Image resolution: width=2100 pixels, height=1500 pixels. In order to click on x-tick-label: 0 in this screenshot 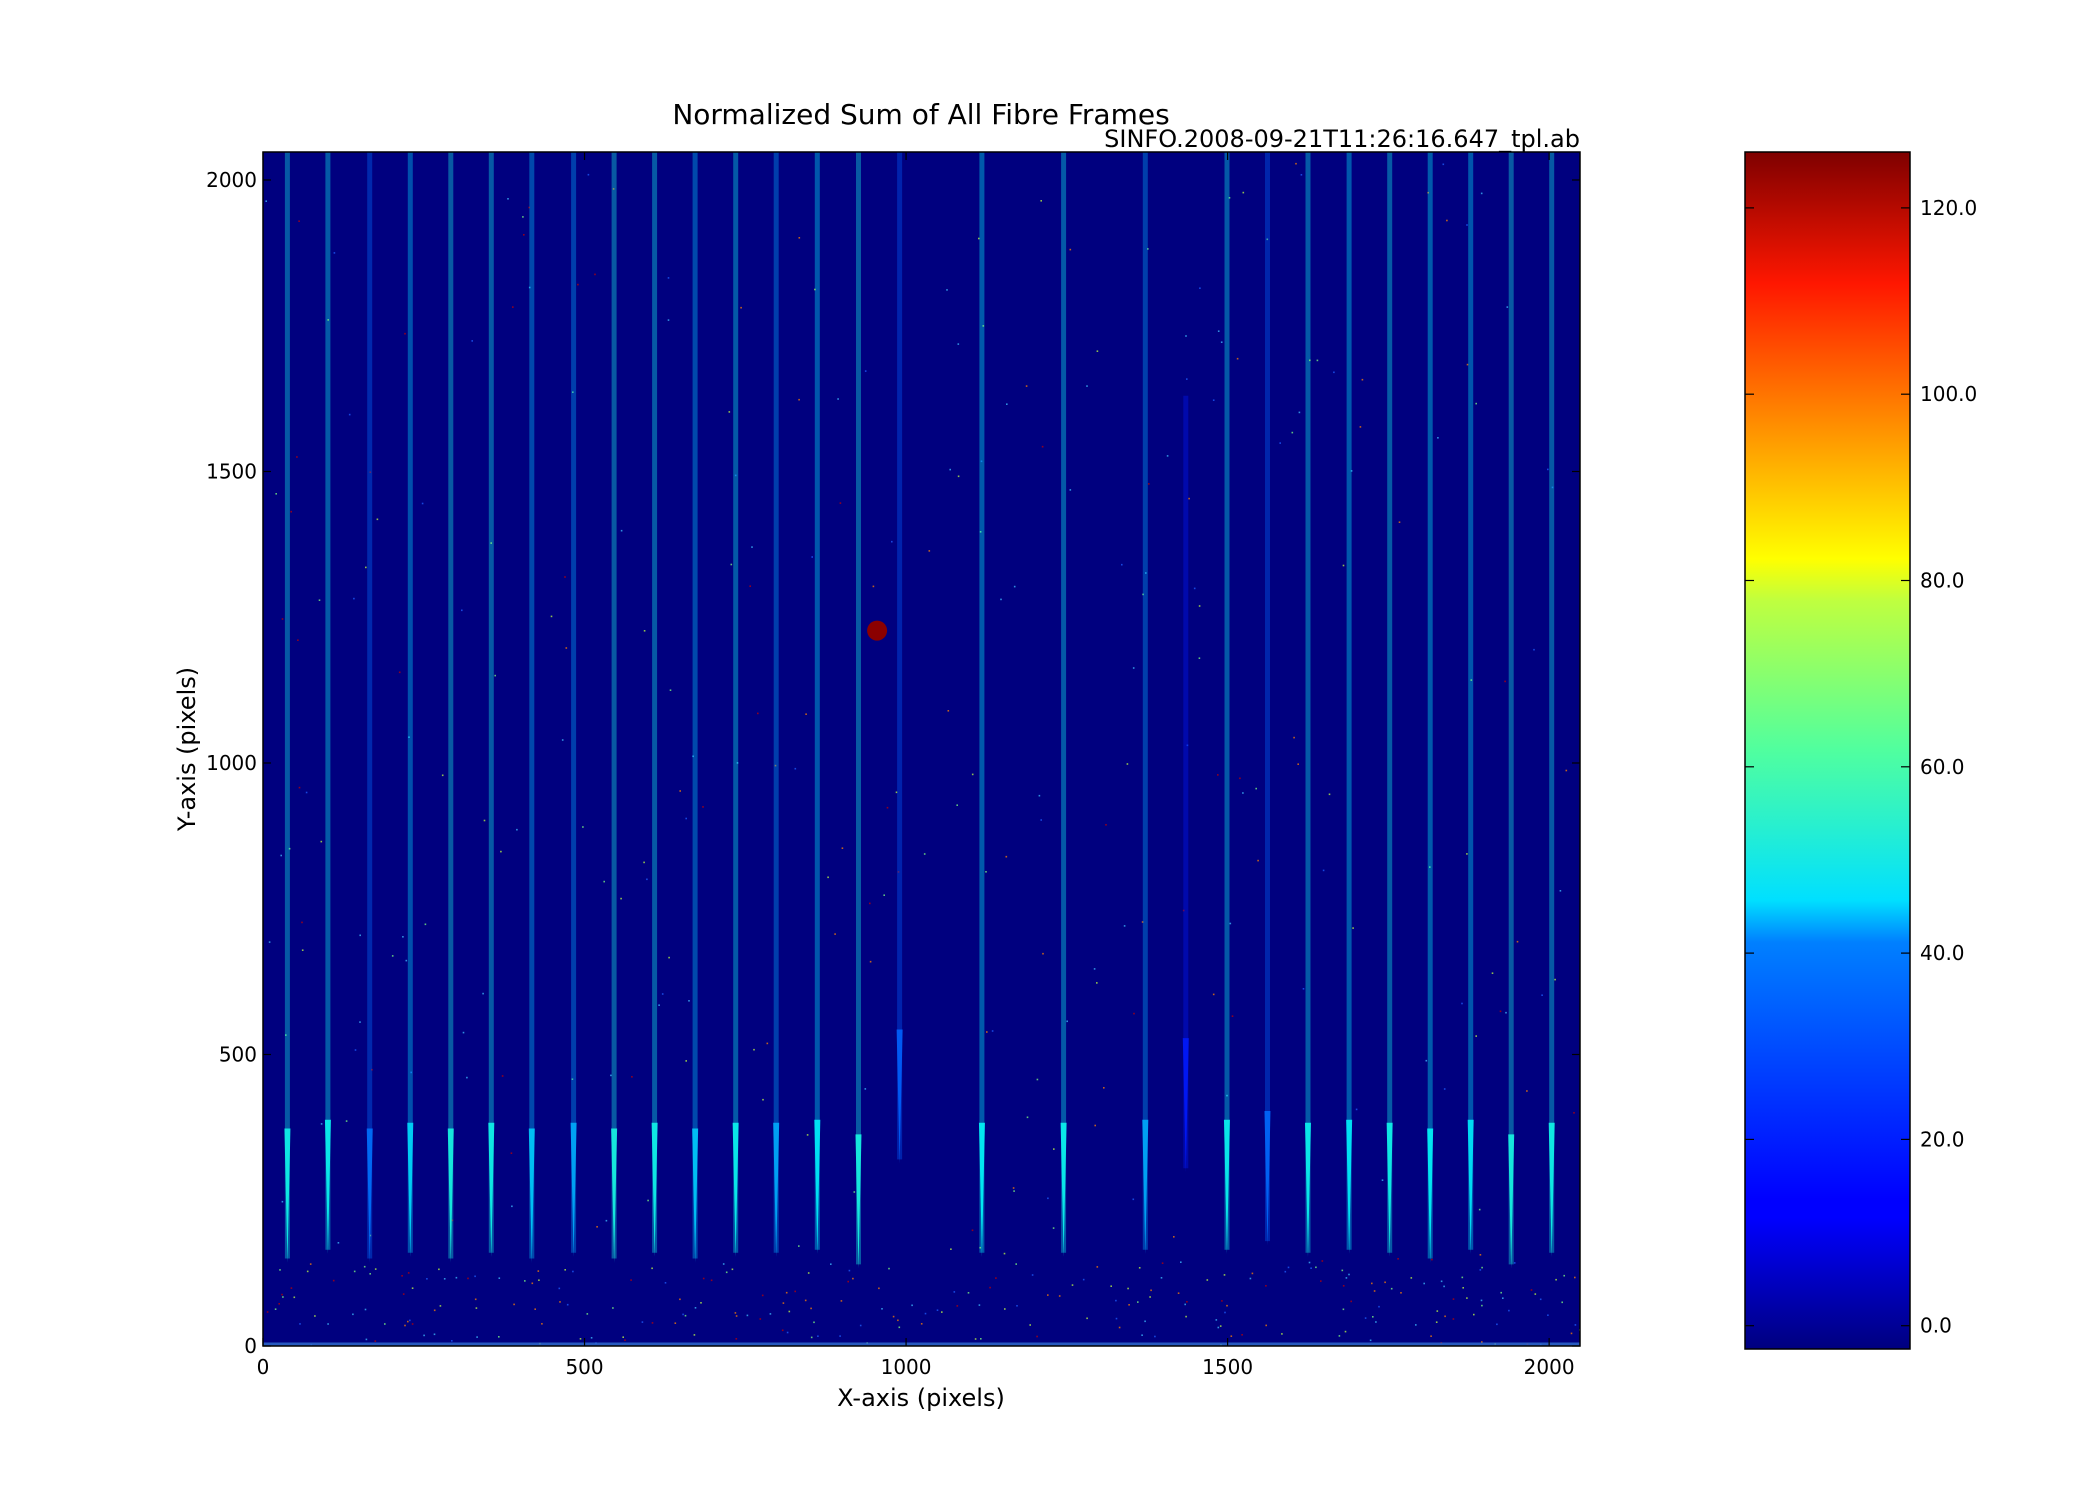, I will do `click(263, 1367)`.